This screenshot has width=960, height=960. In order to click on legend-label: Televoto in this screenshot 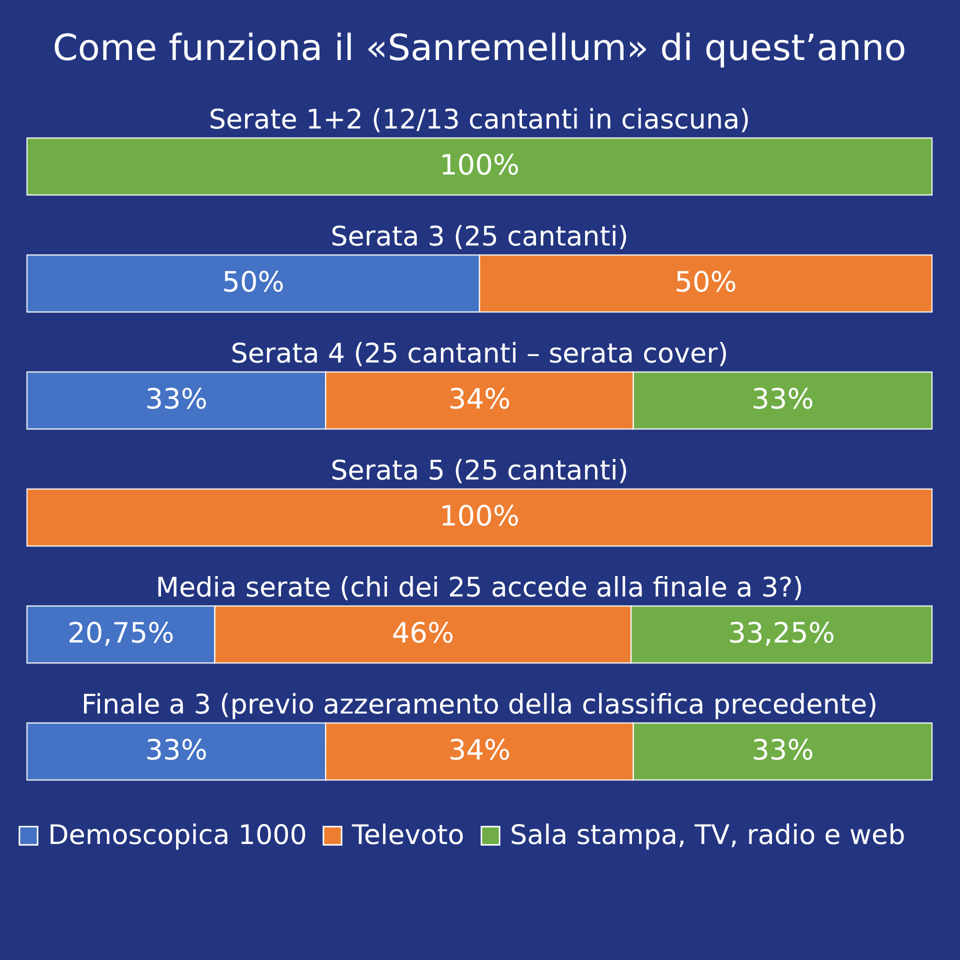, I will do `click(407, 835)`.